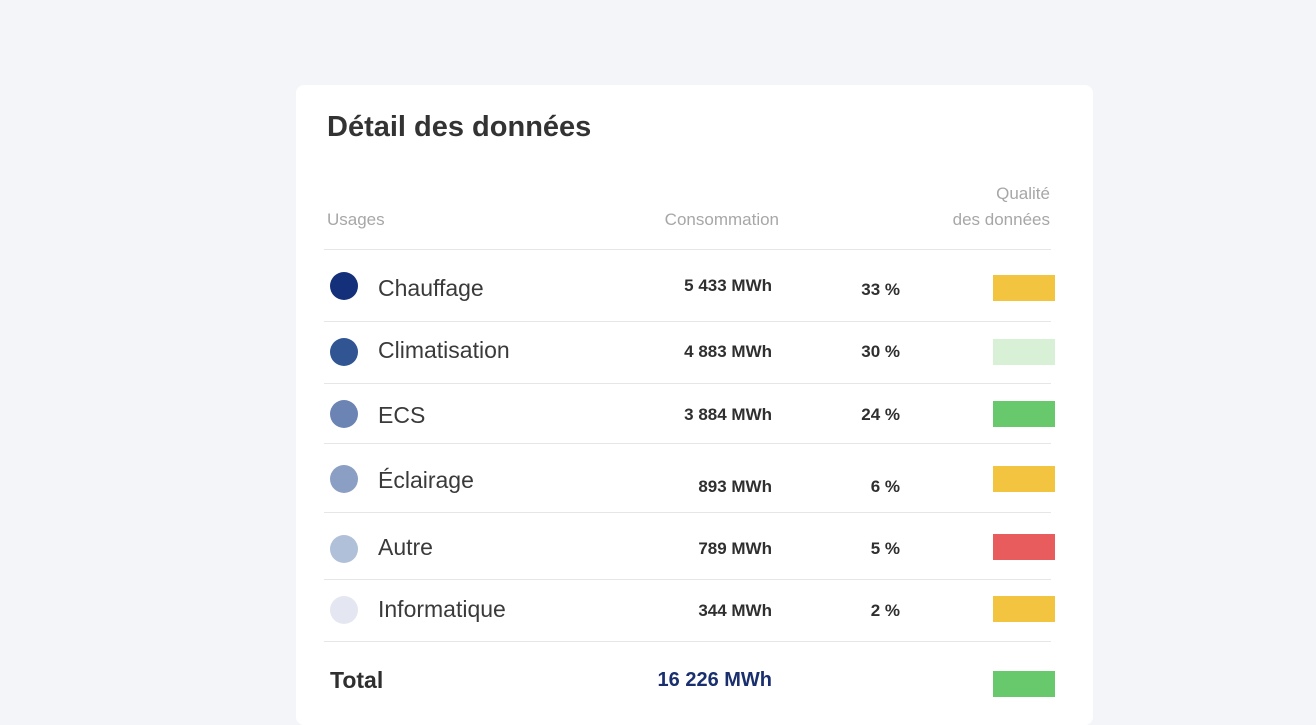 Image resolution: width=1316 pixels, height=725 pixels. Describe the element at coordinates (714, 680) in the screenshot. I see `total-consumption-value: 16 226 MWh` at that location.